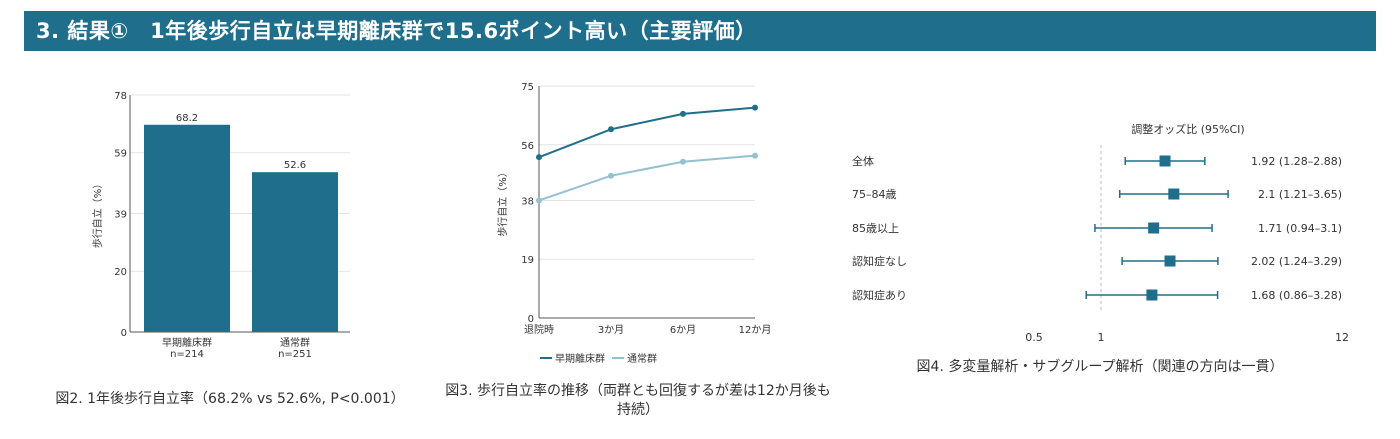 This screenshot has height=439, width=1400. Describe the element at coordinates (120, 154) in the screenshot. I see `y-tick-label: 59` at that location.